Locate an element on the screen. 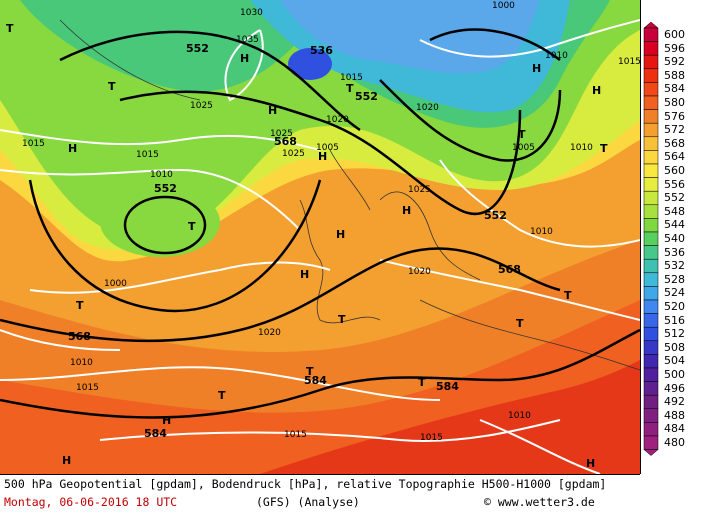 Image resolution: width=704 pixels, height=514 pixels. legend-value: 520 is located at coordinates (674, 306).